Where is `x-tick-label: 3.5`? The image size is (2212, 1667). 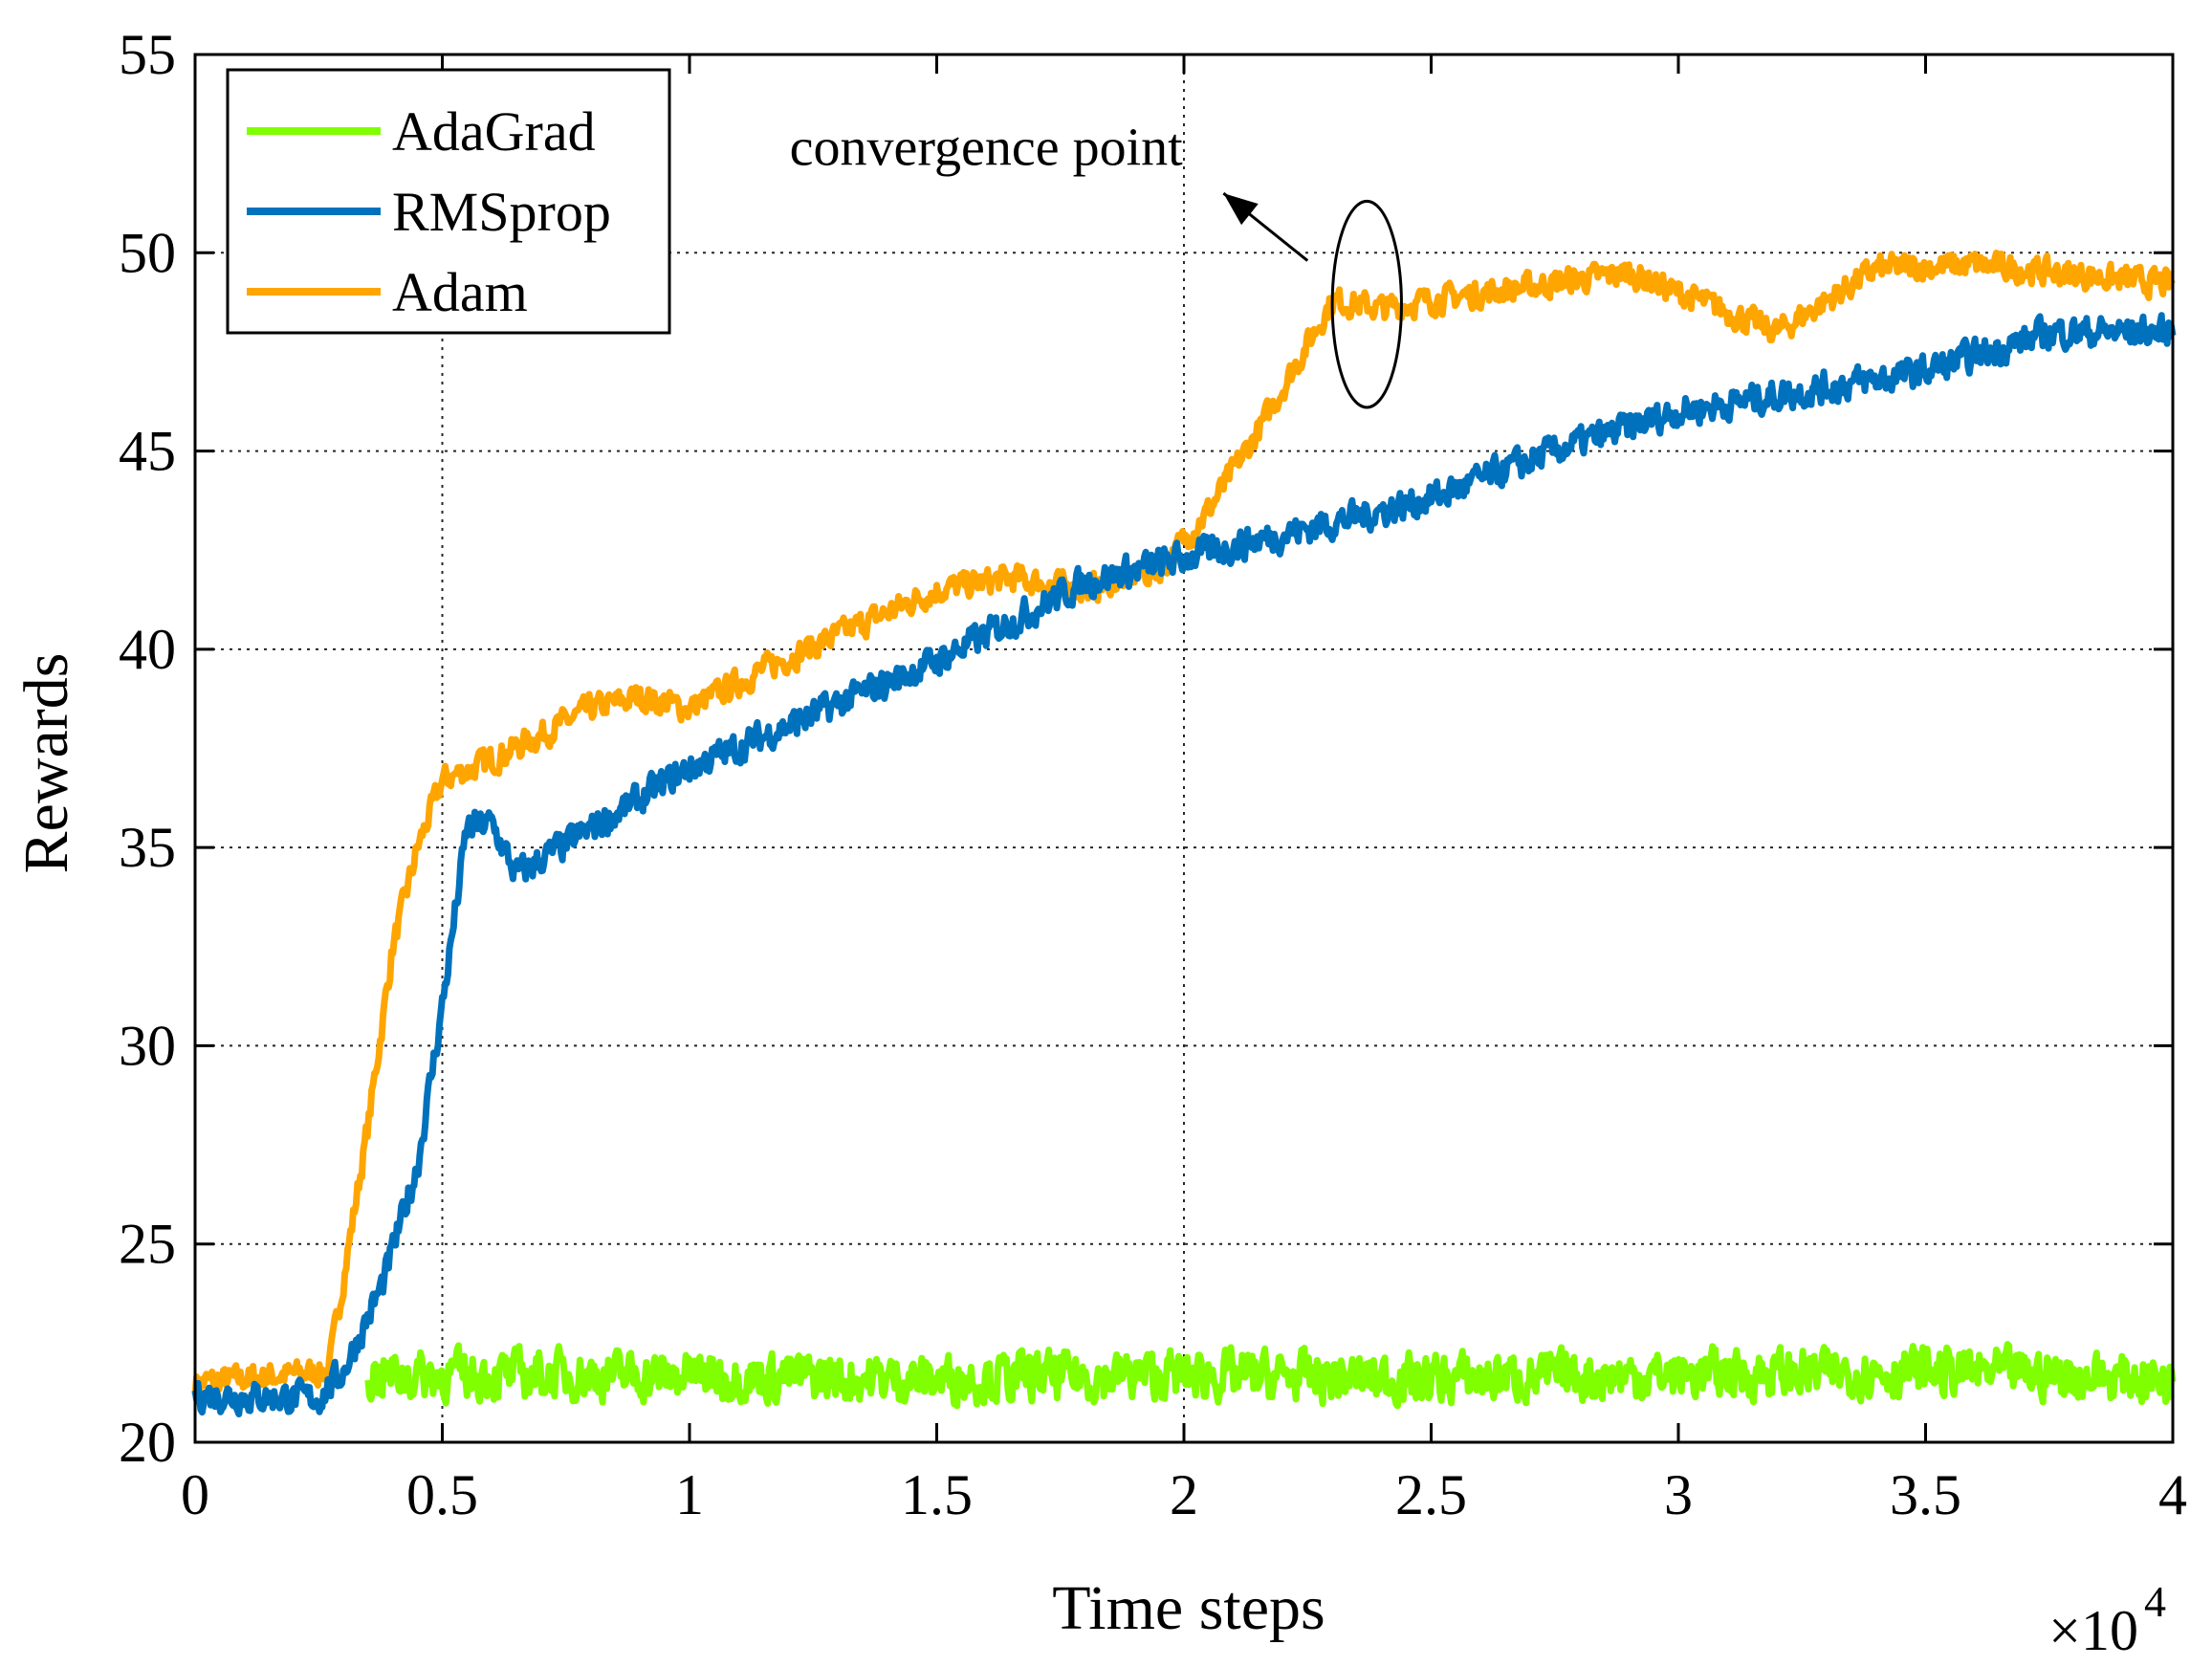 x-tick-label: 3.5 is located at coordinates (1925, 1494).